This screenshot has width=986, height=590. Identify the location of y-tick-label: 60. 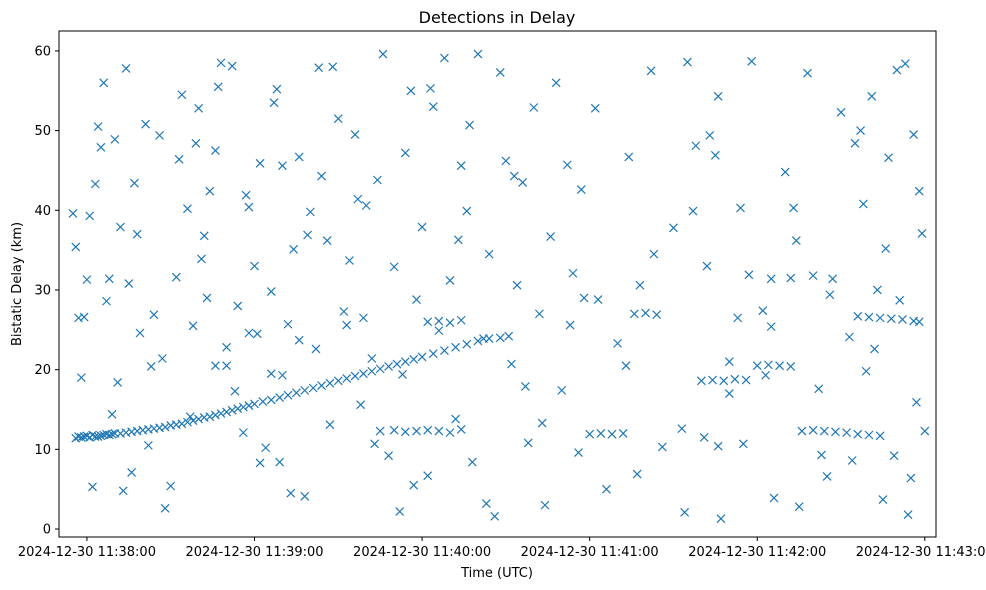
(42, 51).